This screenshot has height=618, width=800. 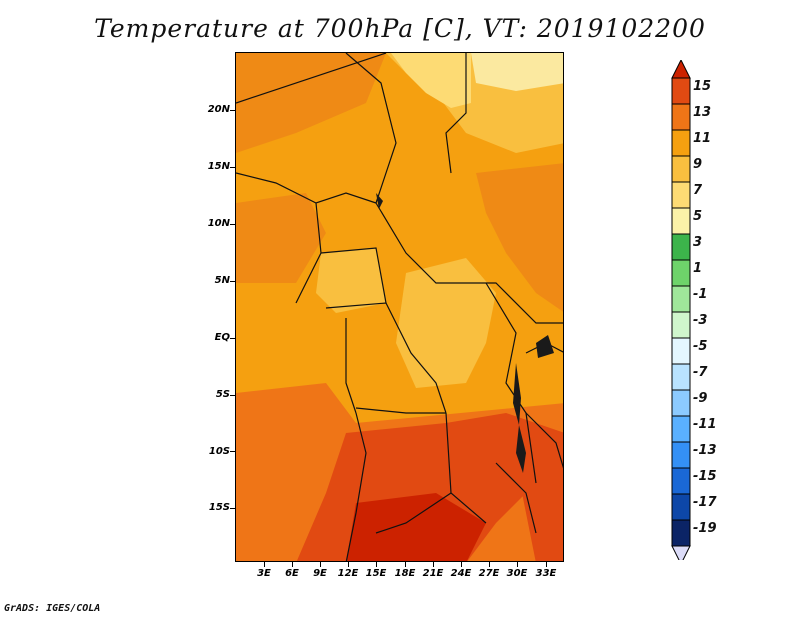 I want to click on field-7-9-central-west, so click(x=351, y=280).